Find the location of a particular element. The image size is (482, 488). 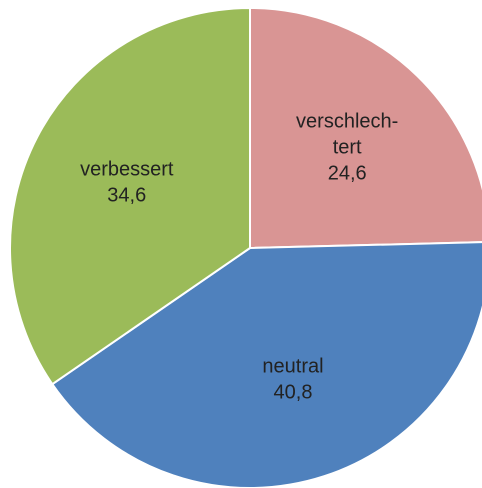

slice-label: neutral is located at coordinates (292, 367).